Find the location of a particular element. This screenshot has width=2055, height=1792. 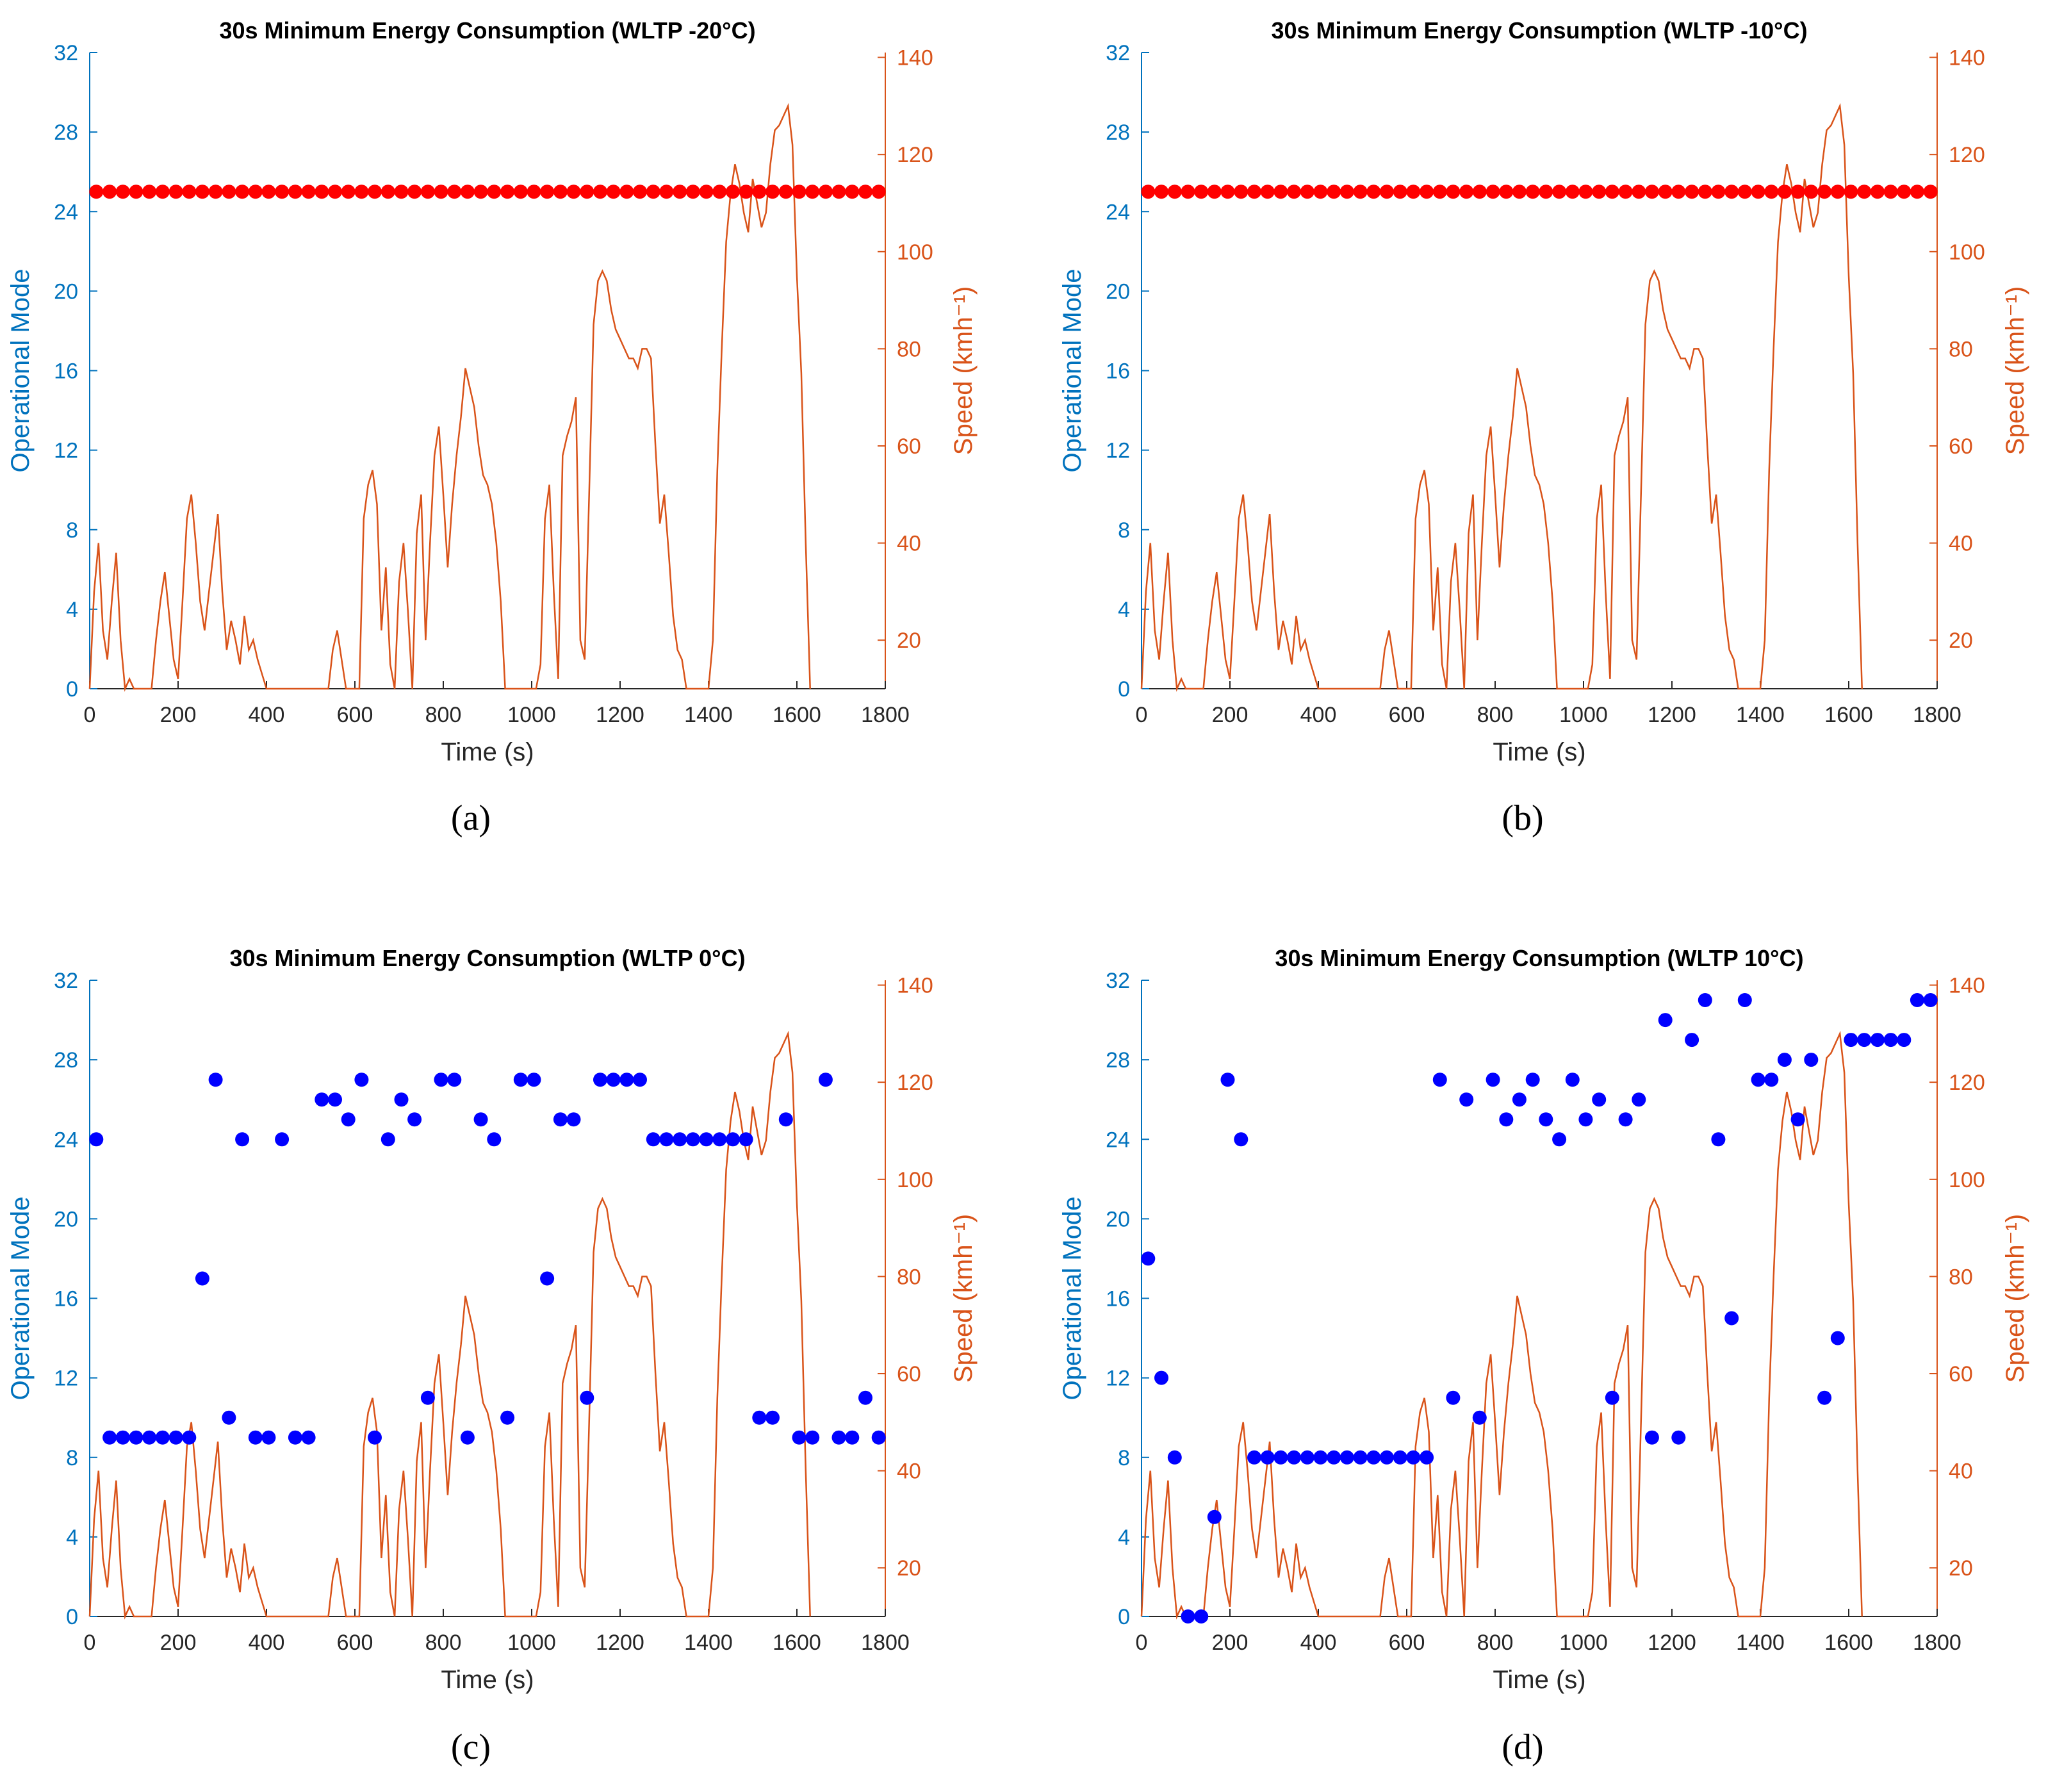

panel-sub-label: (c) is located at coordinates (471, 1747).